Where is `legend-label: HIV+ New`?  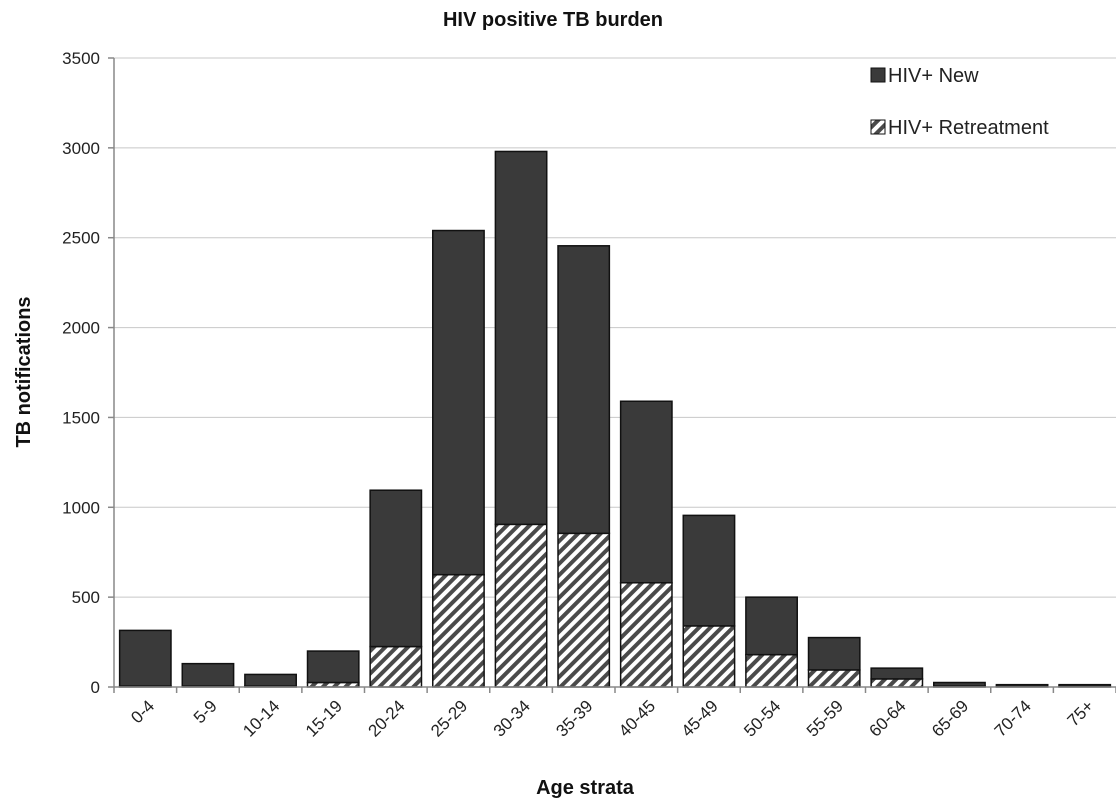
legend-label: HIV+ New is located at coordinates (933, 76).